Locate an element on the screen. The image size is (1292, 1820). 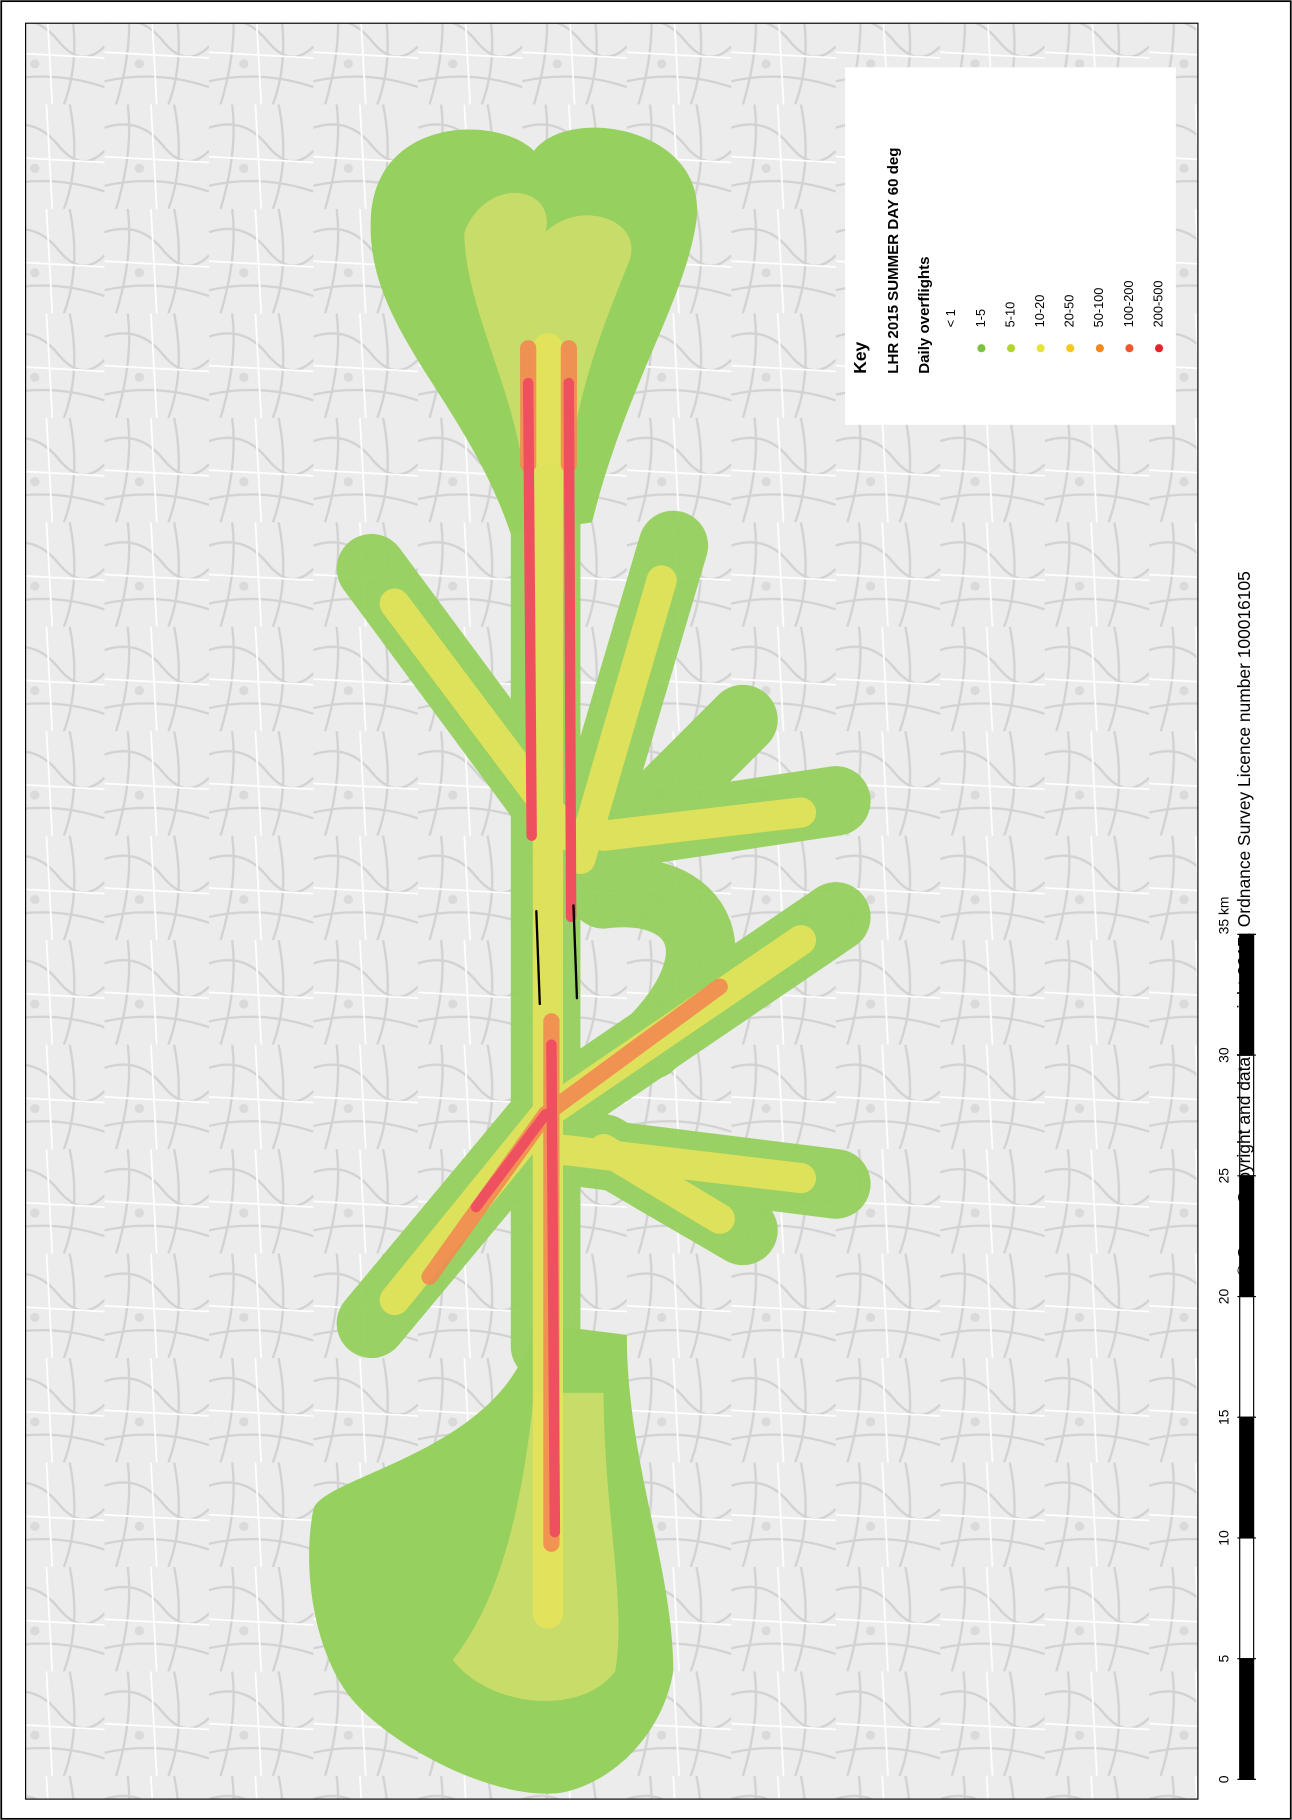
key-title: Key is located at coordinates (860, 357).